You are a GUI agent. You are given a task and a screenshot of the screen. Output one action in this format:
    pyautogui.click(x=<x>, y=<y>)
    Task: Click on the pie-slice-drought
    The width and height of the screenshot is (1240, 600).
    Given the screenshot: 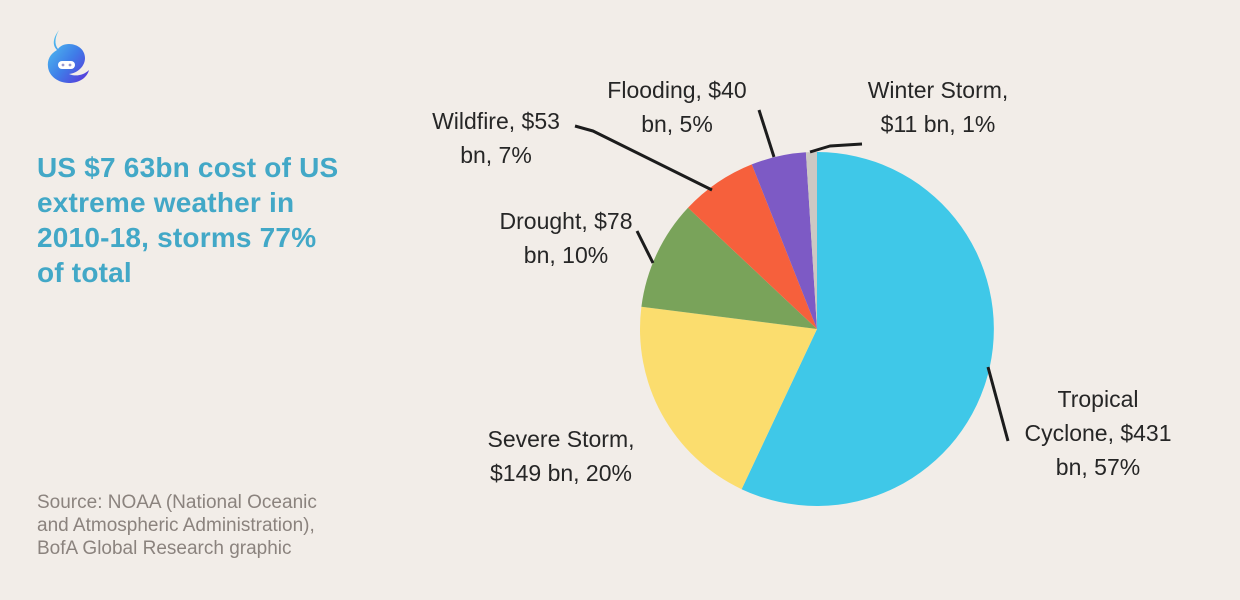 What is the action you would take?
    pyautogui.click(x=729, y=268)
    